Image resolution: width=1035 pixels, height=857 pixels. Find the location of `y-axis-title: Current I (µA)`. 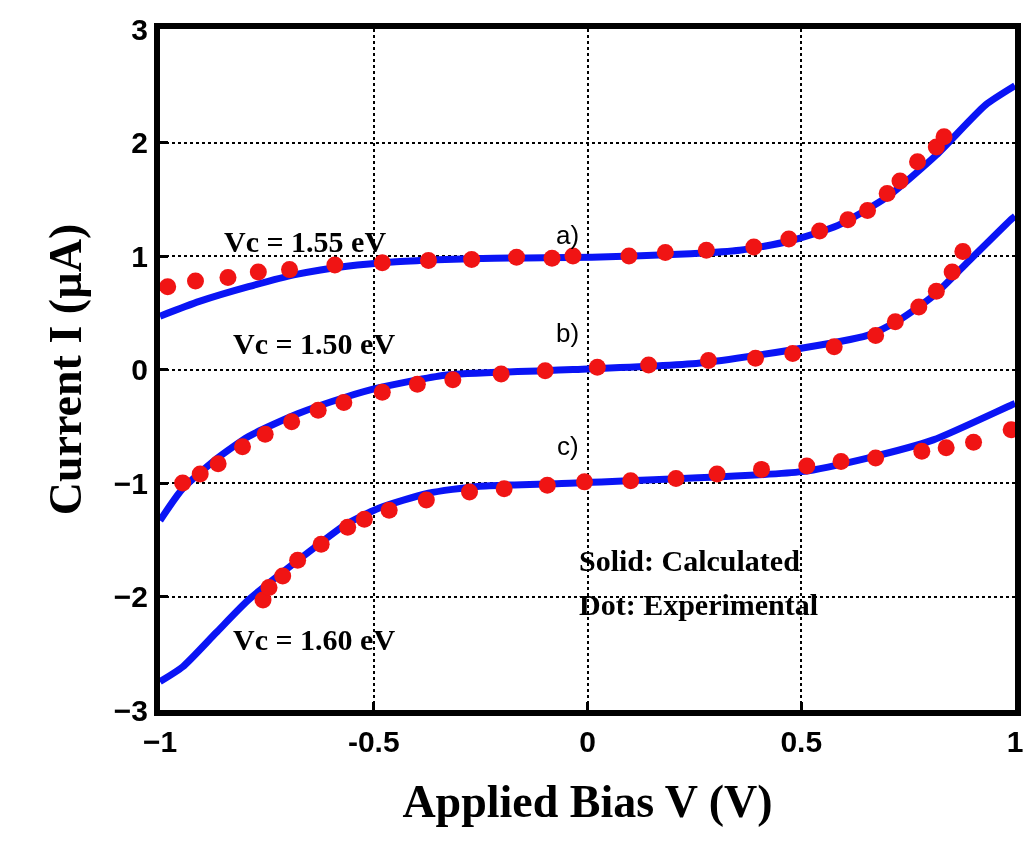

y-axis-title: Current I (µA) is located at coordinates (65, 369).